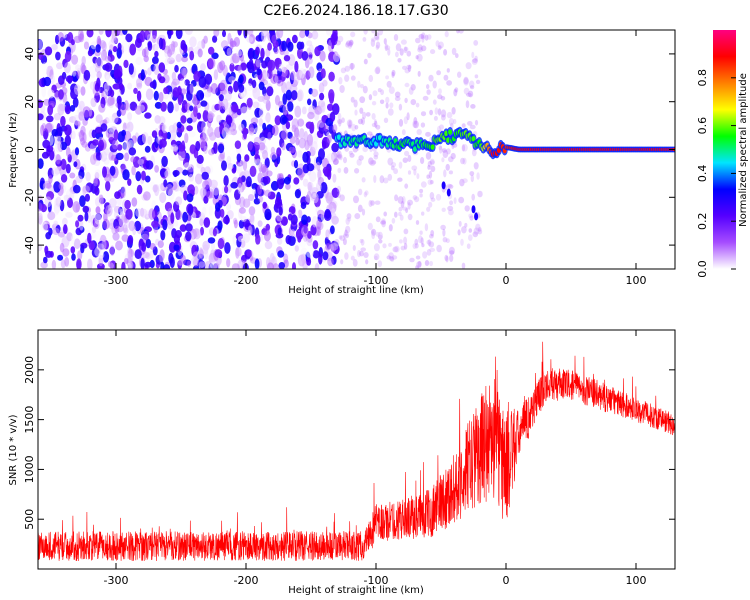 Image resolution: width=750 pixels, height=600 pixels. What do you see at coordinates (29, 54) in the screenshot?
I see `spectrogram-y-tick-label: 40` at bounding box center [29, 54].